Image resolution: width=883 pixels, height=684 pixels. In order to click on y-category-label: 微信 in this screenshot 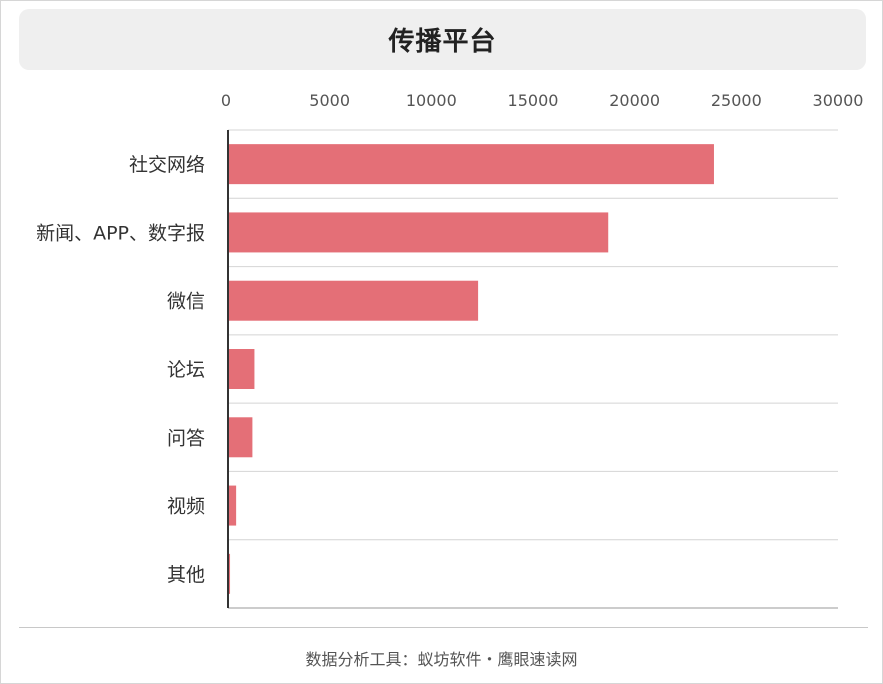, I will do `click(186, 302)`.